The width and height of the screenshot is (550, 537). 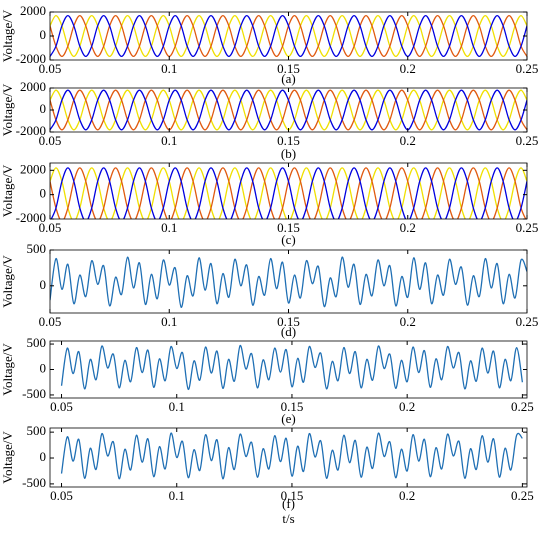 What do you see at coordinates (288, 518) in the screenshot?
I see `x-axis-label: t/s` at bounding box center [288, 518].